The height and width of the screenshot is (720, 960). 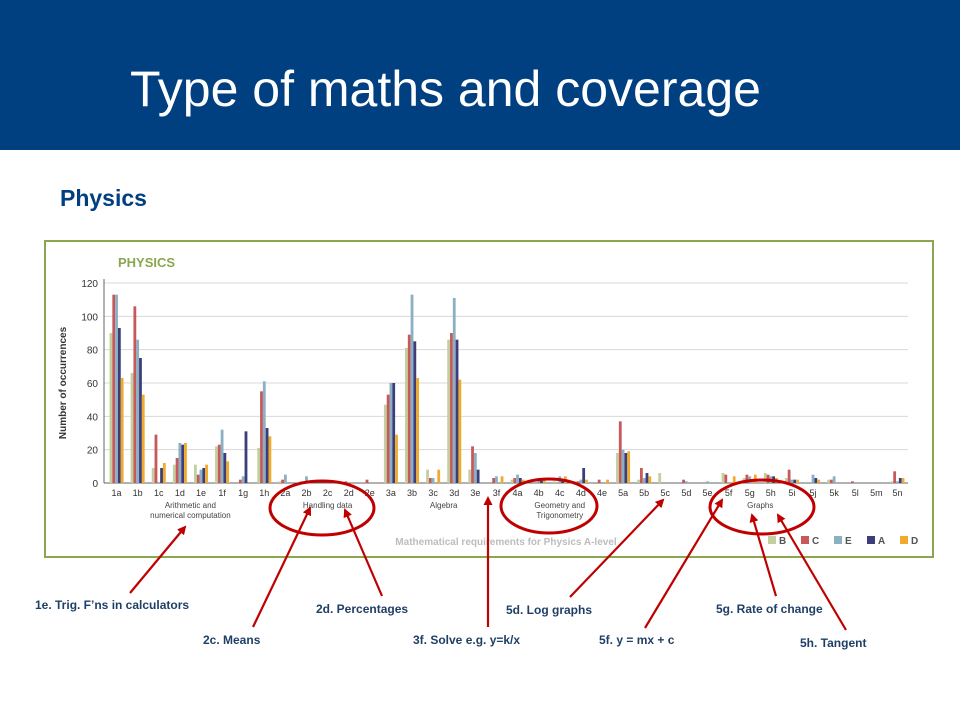 What do you see at coordinates (180, 493) in the screenshot?
I see `x-tick-label: 1d` at bounding box center [180, 493].